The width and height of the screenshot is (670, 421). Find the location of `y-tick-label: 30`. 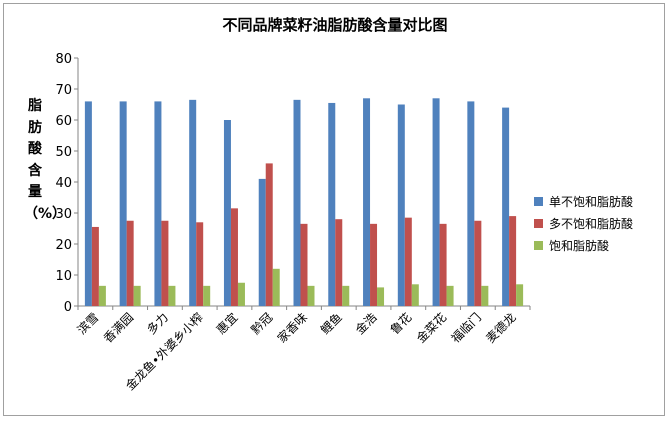

y-tick-label: 30 is located at coordinates (63, 214).